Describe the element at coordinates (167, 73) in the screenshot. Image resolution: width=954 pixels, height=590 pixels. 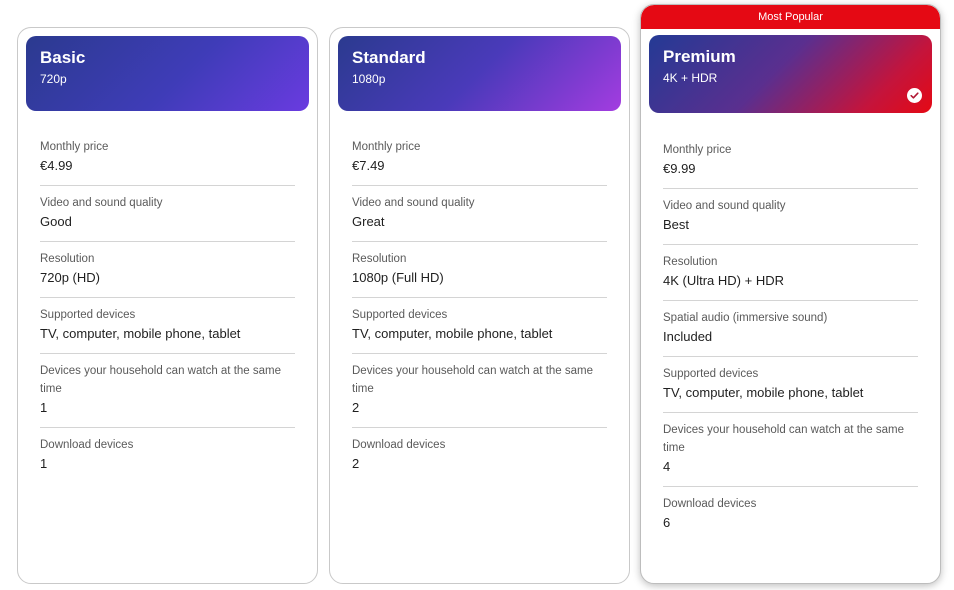
I see `plan-header: Basic 720p` at that location.